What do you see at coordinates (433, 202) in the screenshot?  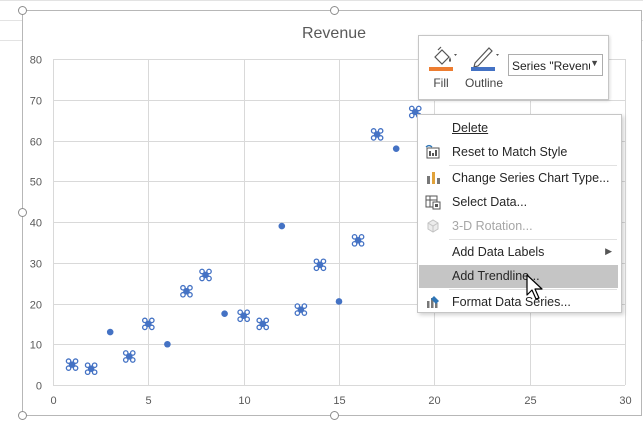 I see `select-data-icon` at bounding box center [433, 202].